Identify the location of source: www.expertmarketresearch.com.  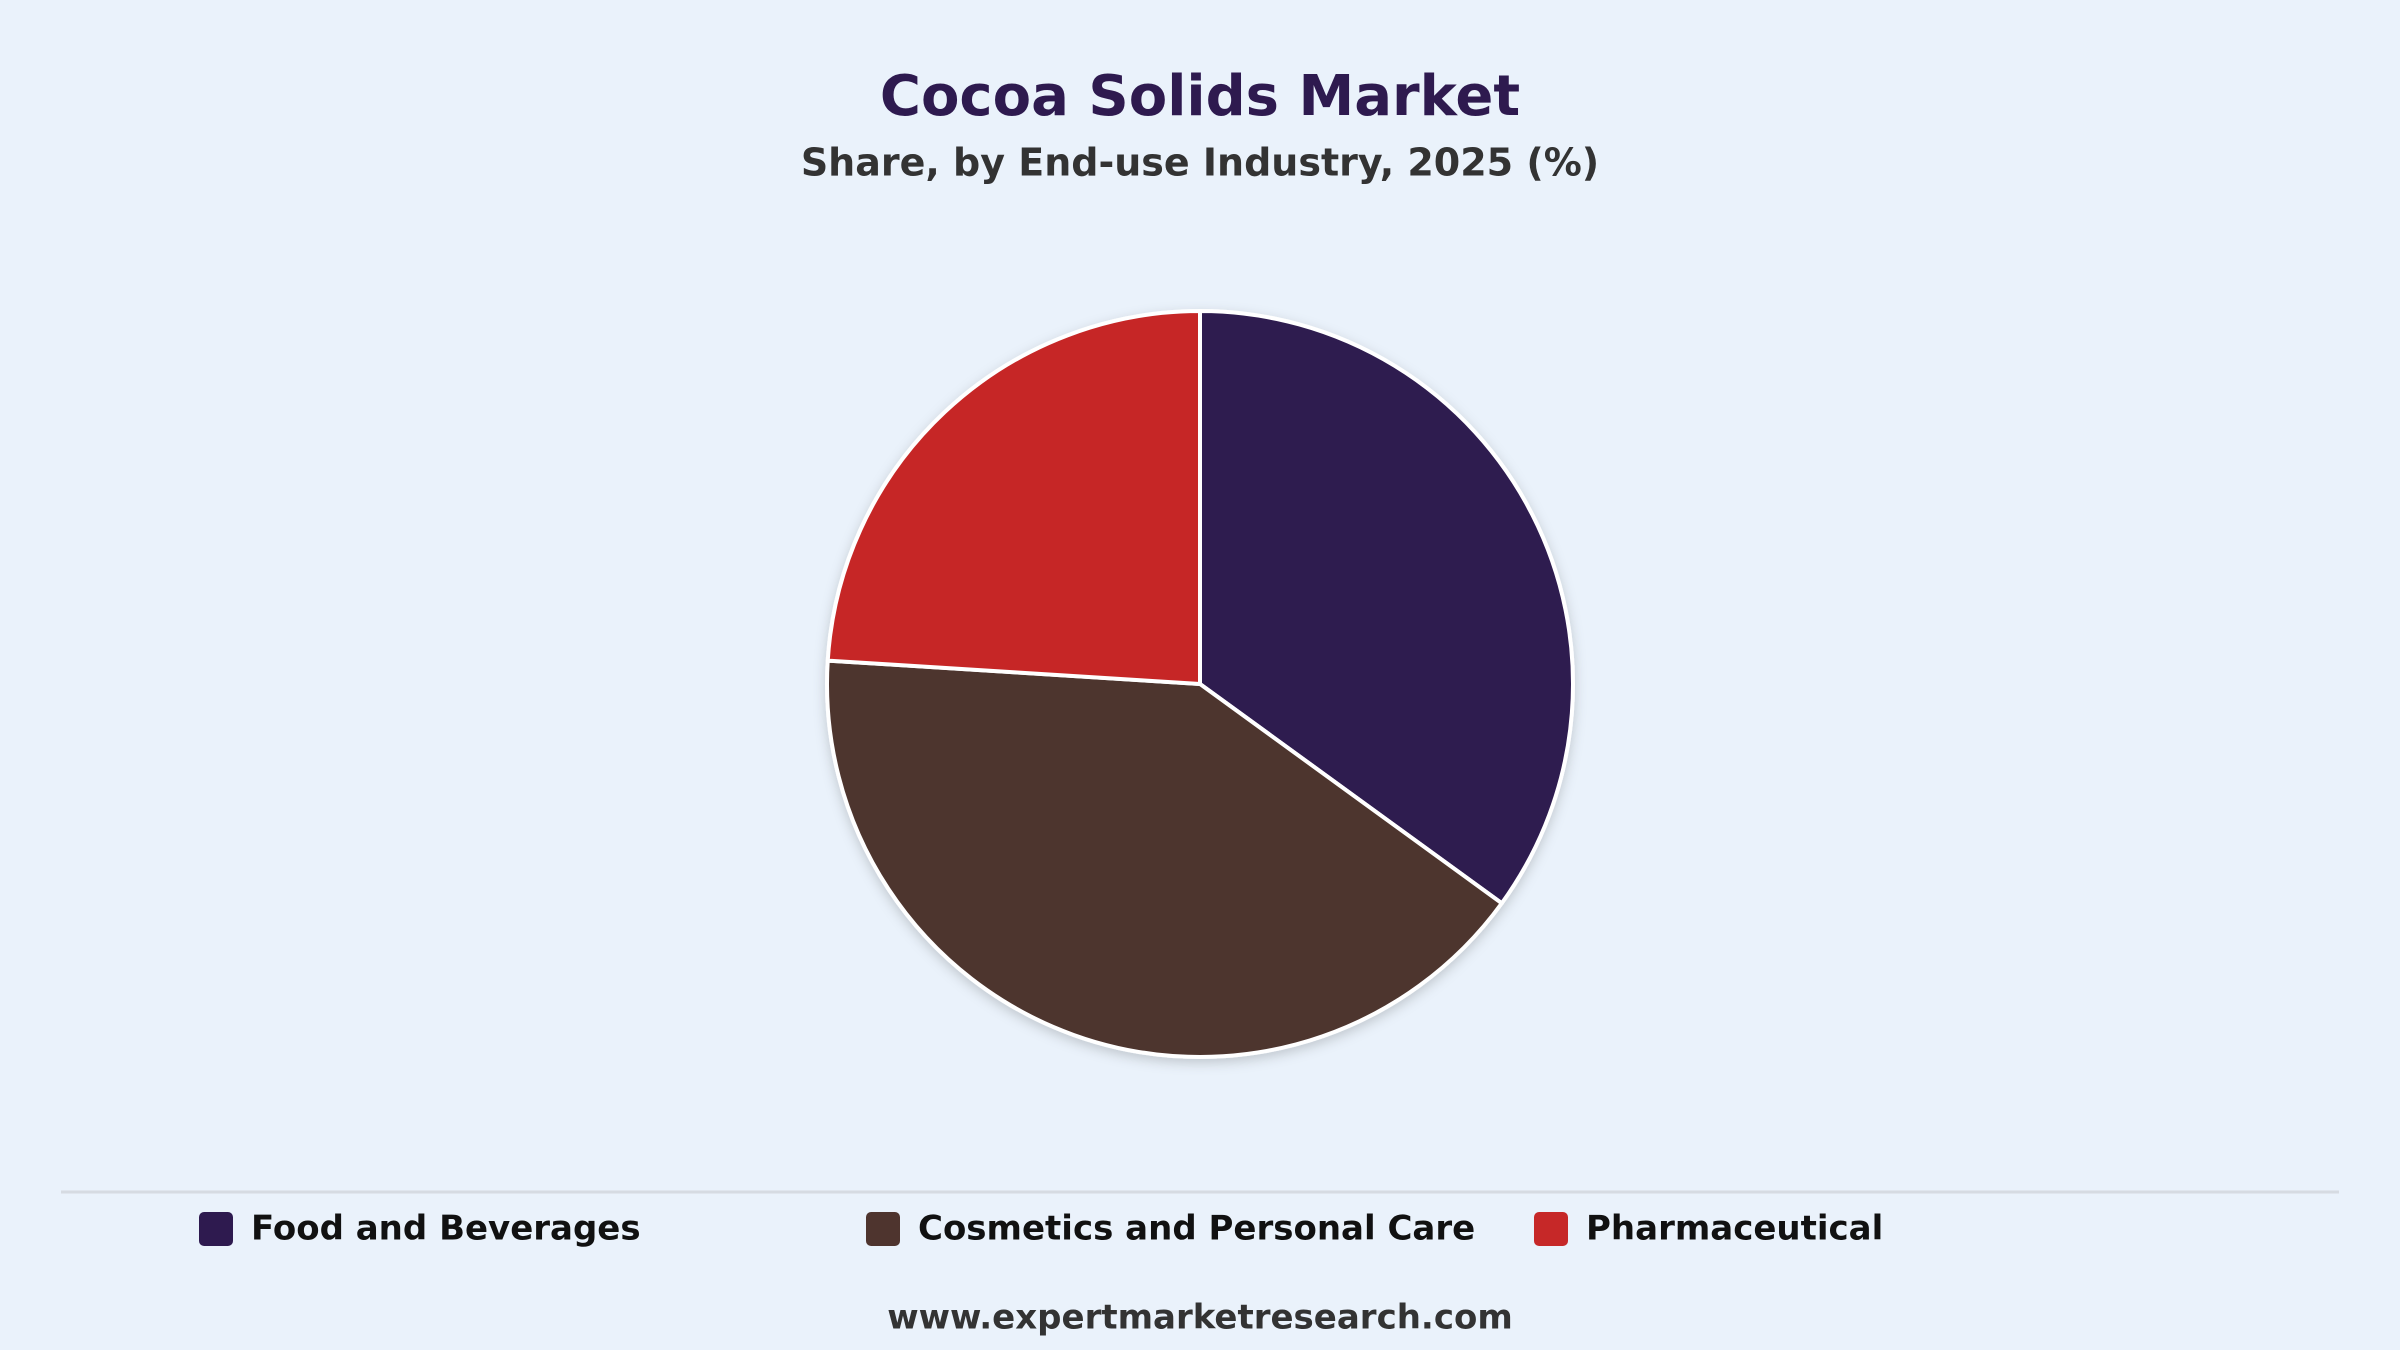
(1200, 1318).